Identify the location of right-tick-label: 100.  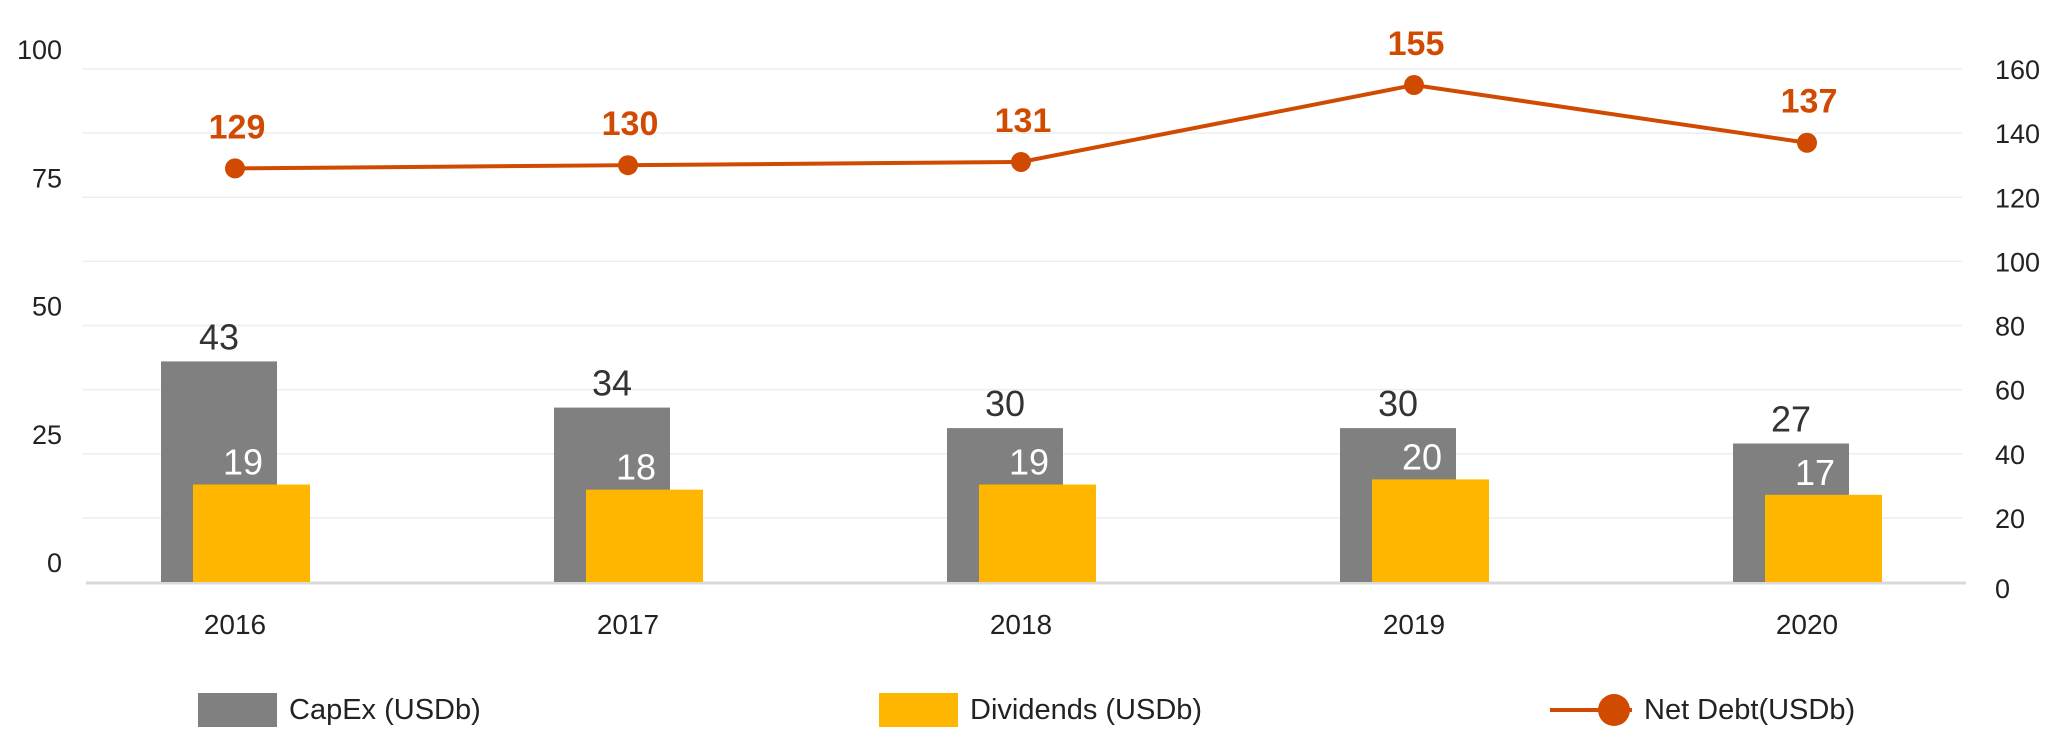
(2017, 262).